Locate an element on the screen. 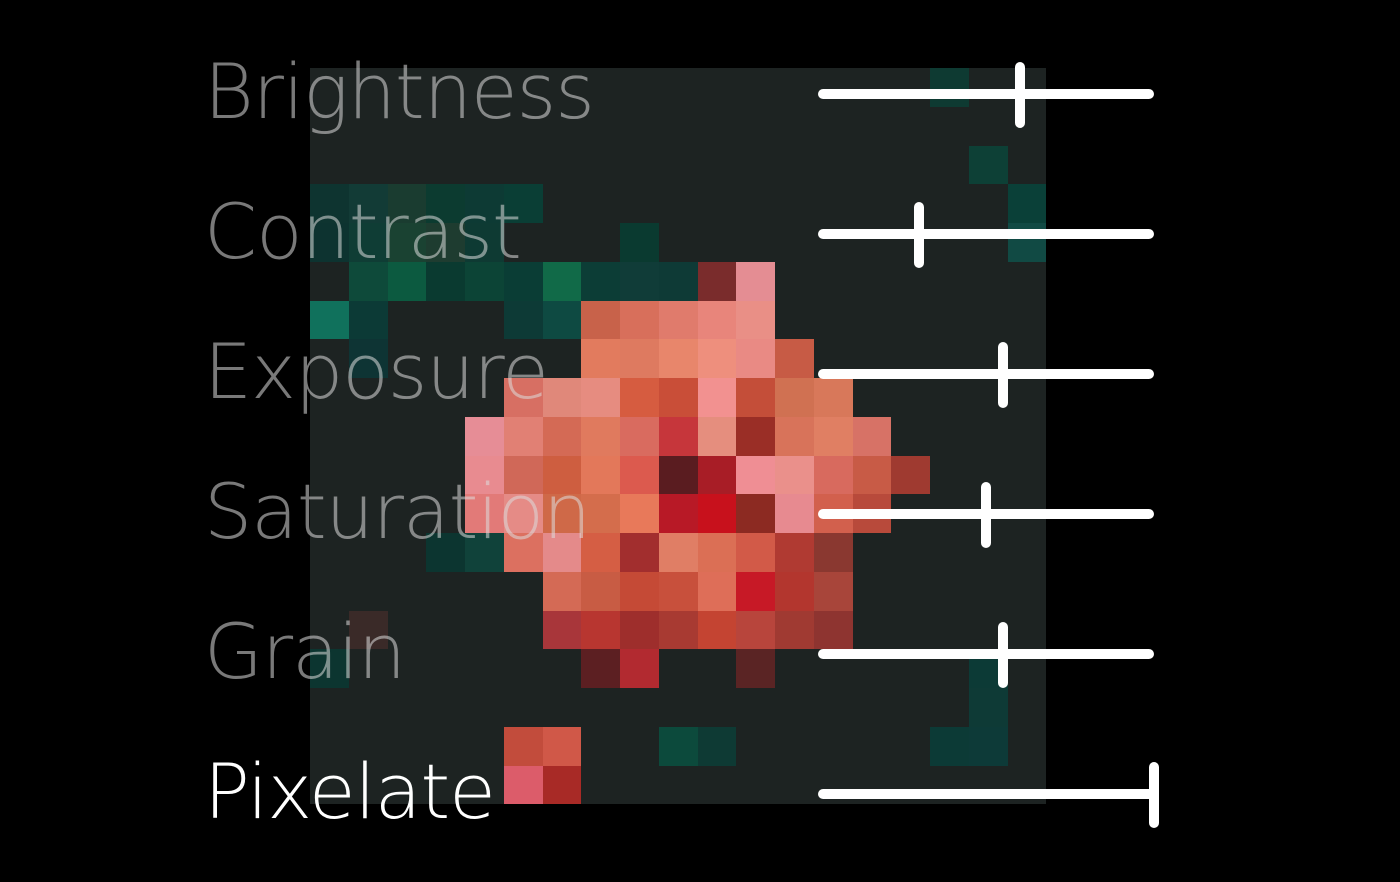 The width and height of the screenshot is (1400, 882). saturation-label: Saturation is located at coordinates (397, 511).